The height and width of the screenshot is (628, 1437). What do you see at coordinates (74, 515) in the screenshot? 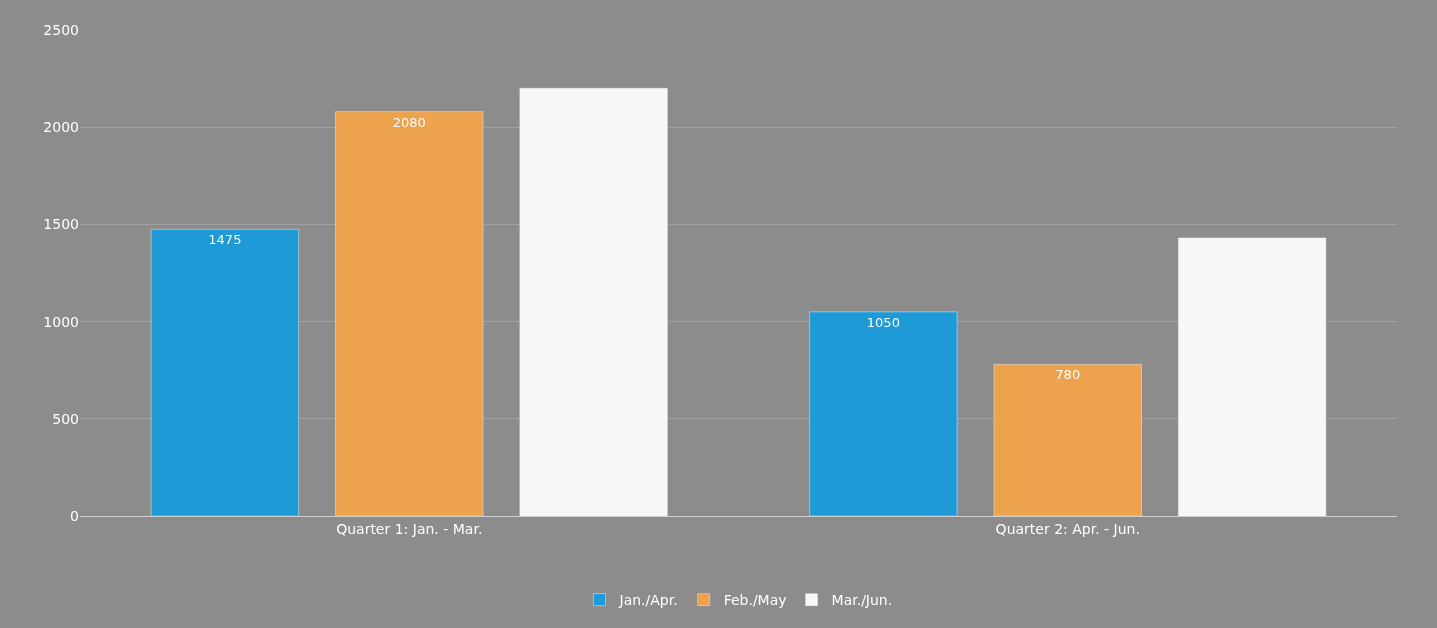
I see `y-tick-label: 0` at bounding box center [74, 515].